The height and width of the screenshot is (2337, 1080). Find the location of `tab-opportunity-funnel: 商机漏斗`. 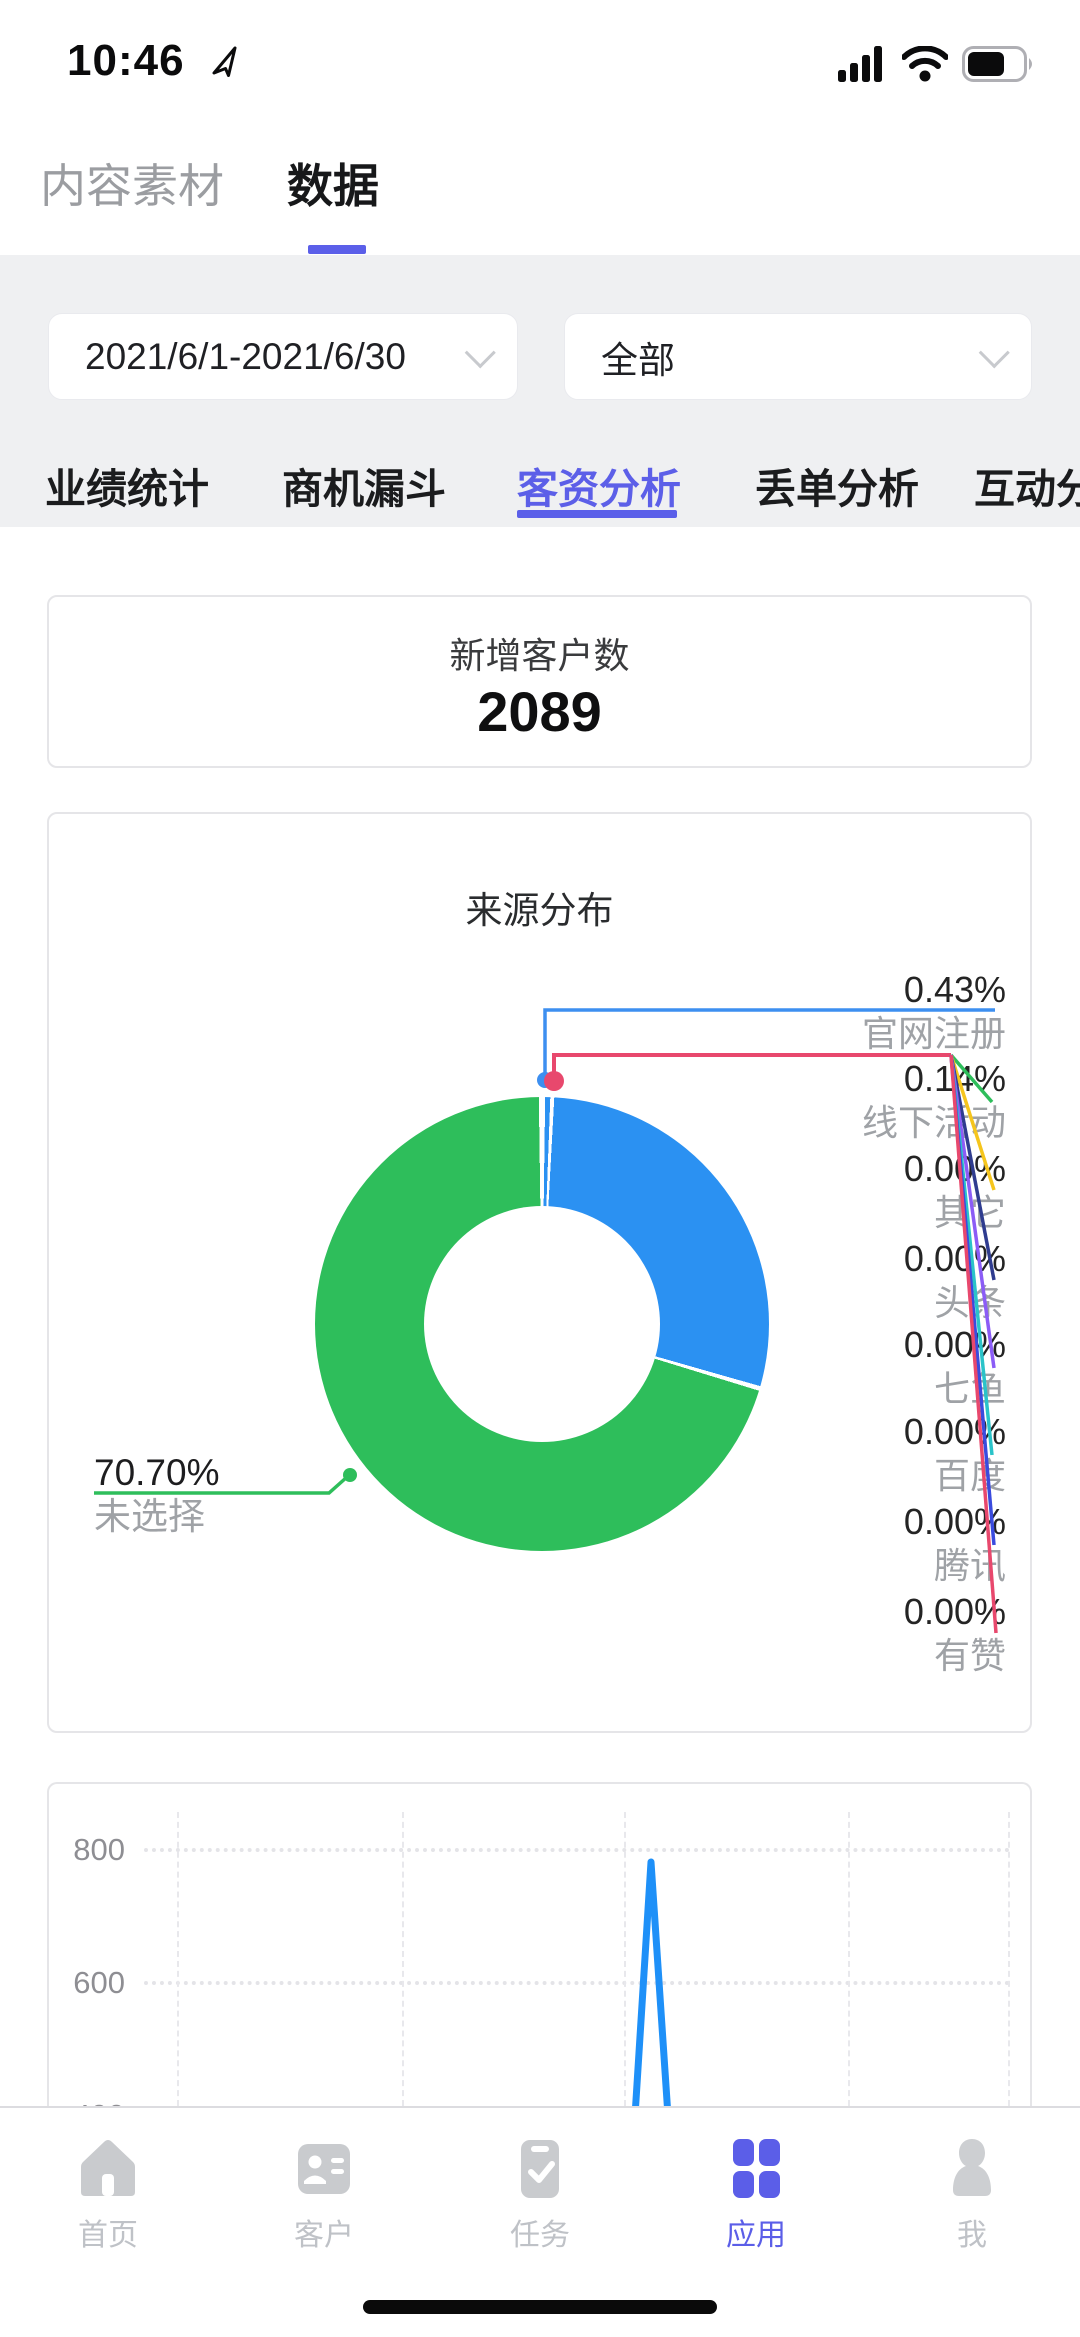

tab-opportunity-funnel: 商机漏斗 is located at coordinates (364, 489).